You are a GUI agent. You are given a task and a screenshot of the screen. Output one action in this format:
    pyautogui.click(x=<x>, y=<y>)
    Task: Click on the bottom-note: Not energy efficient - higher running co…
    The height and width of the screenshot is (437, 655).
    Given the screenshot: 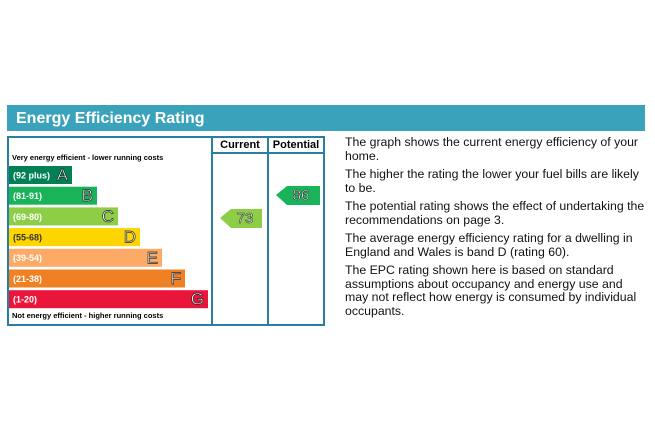 What is the action you would take?
    pyautogui.click(x=87, y=315)
    